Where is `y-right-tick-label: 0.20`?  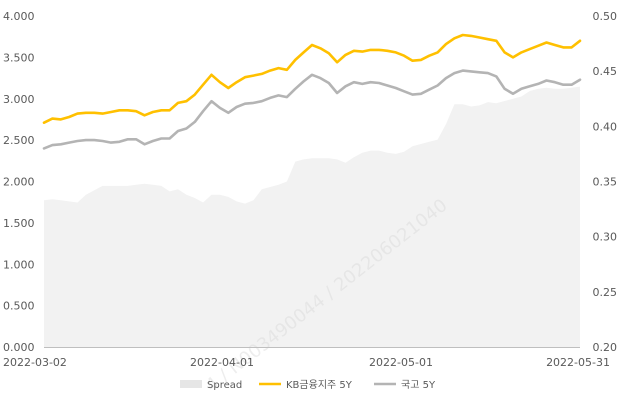 y-right-tick-label: 0.20 is located at coordinates (605, 347).